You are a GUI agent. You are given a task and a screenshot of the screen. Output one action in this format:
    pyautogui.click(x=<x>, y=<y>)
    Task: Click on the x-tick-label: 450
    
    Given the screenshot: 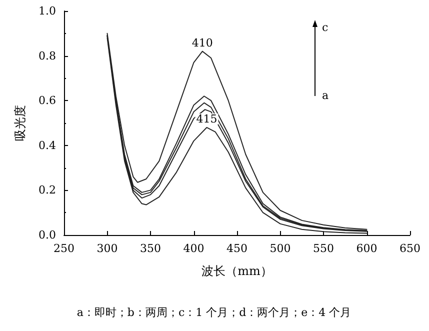 What is the action you would take?
    pyautogui.click(x=237, y=248)
    